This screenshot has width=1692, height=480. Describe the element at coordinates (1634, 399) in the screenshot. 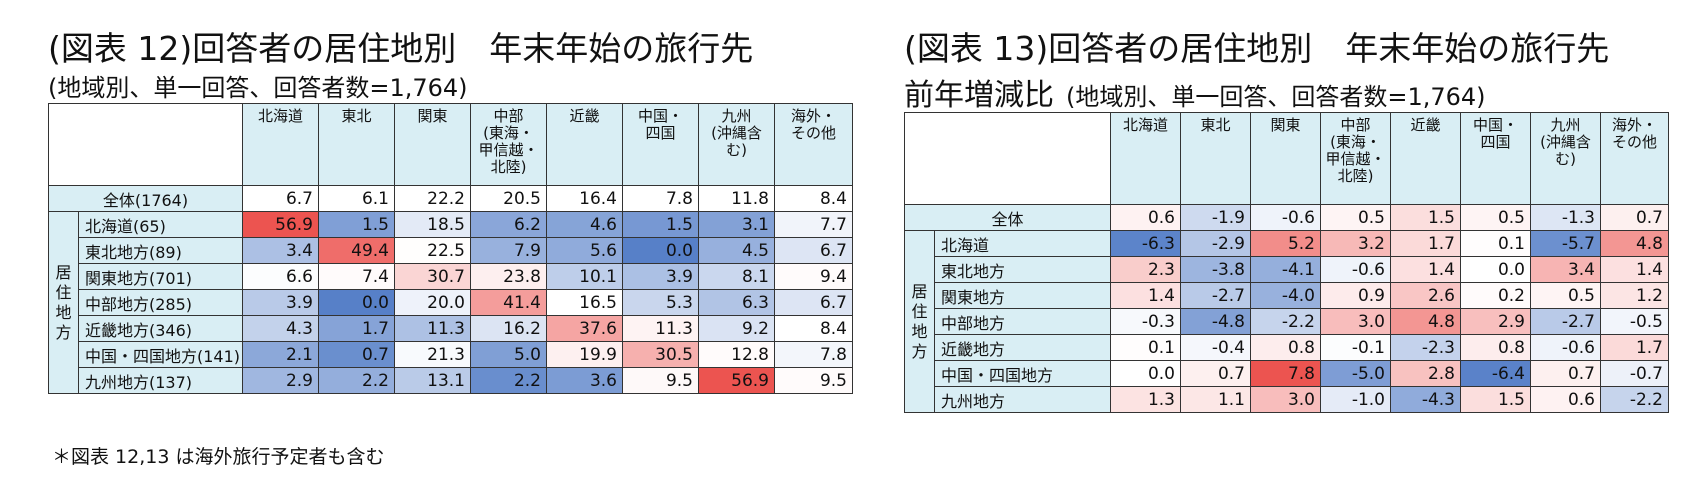

I see `heatmap-cell: -2.2` at that location.